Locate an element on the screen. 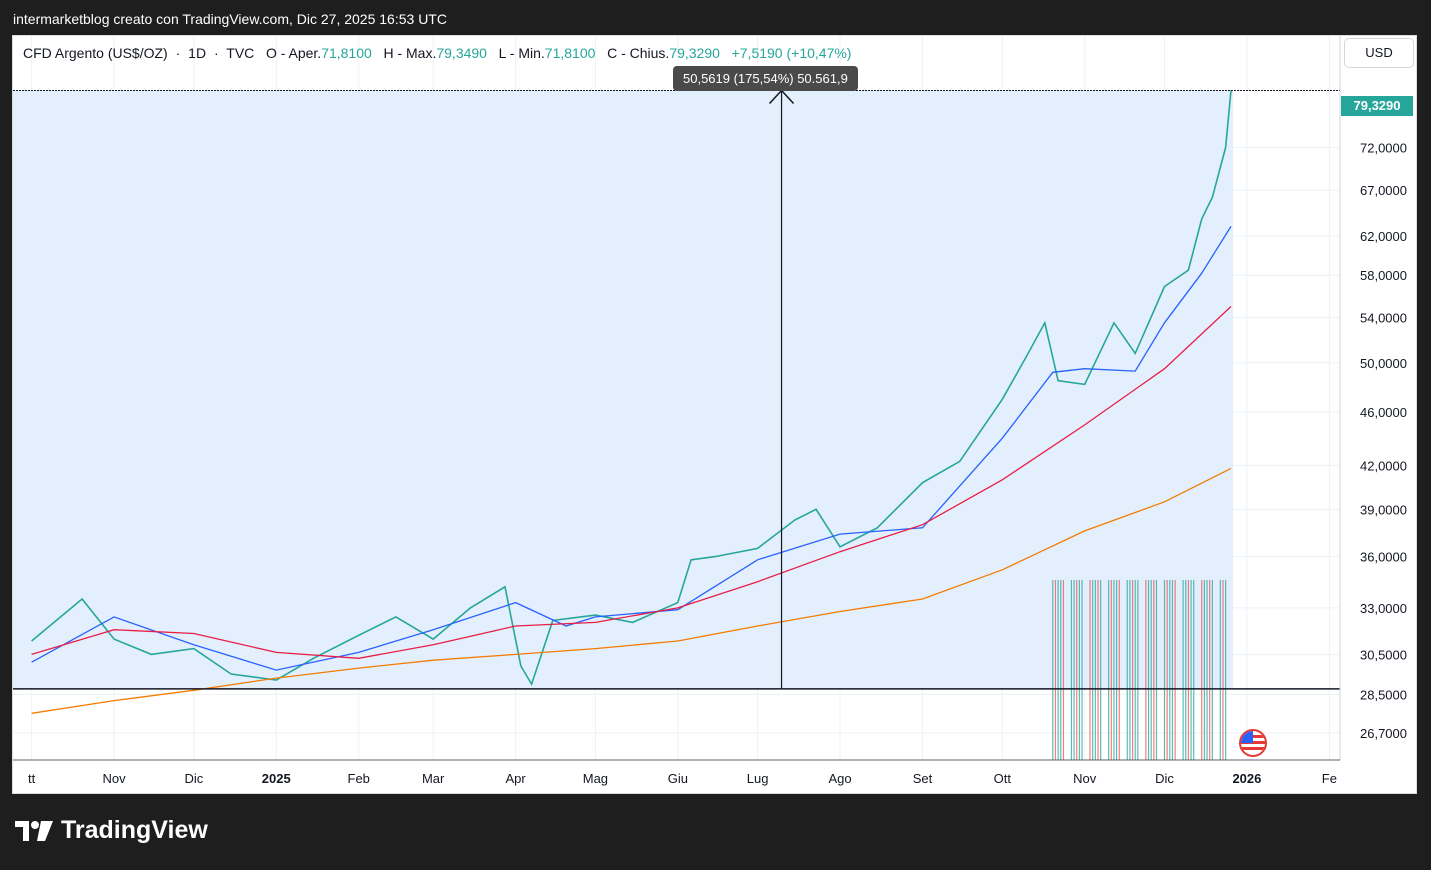  tradingview-logo-icon is located at coordinates (34, 830).